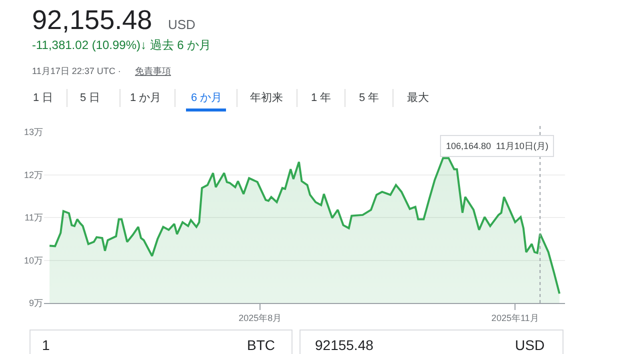  Describe the element at coordinates (321, 98) in the screenshot. I see `text: 1 年` at that location.